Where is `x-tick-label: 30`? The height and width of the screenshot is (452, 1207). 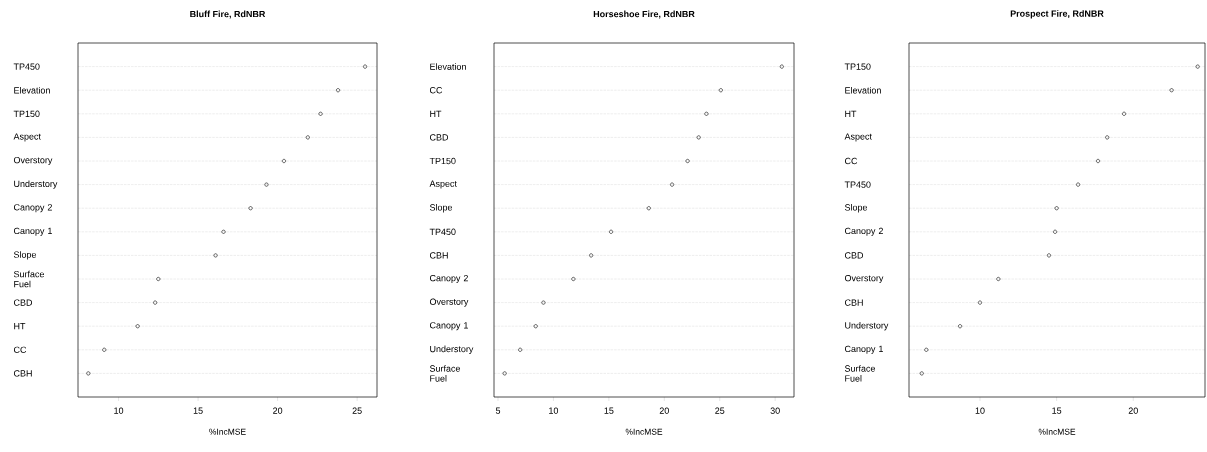
x-tick-label: 30 is located at coordinates (775, 410).